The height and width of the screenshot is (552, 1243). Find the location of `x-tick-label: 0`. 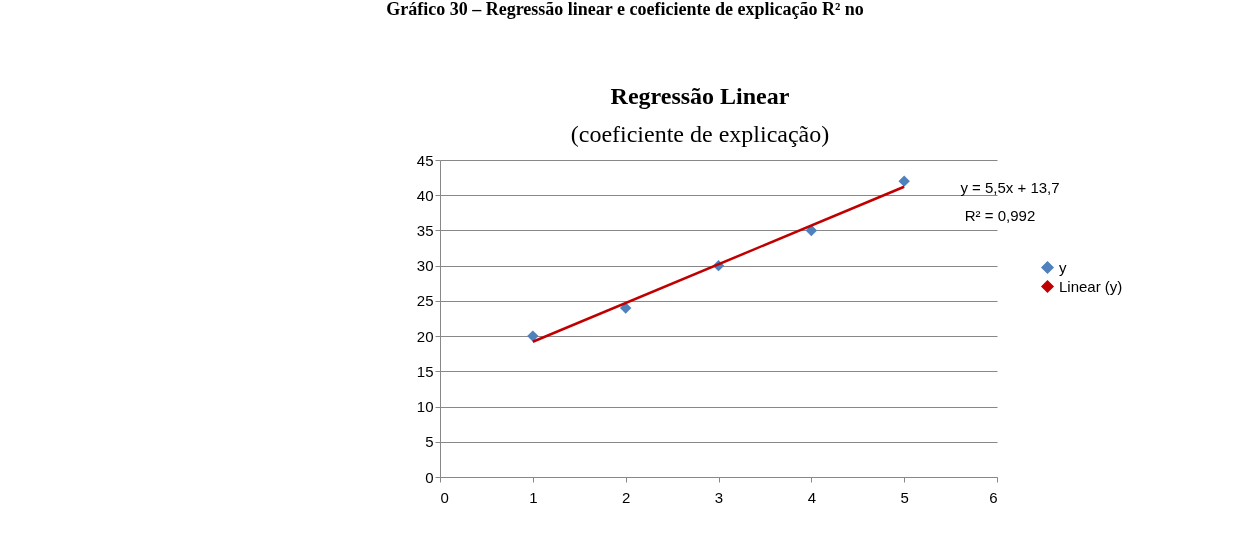

x-tick-label: 0 is located at coordinates (444, 497).